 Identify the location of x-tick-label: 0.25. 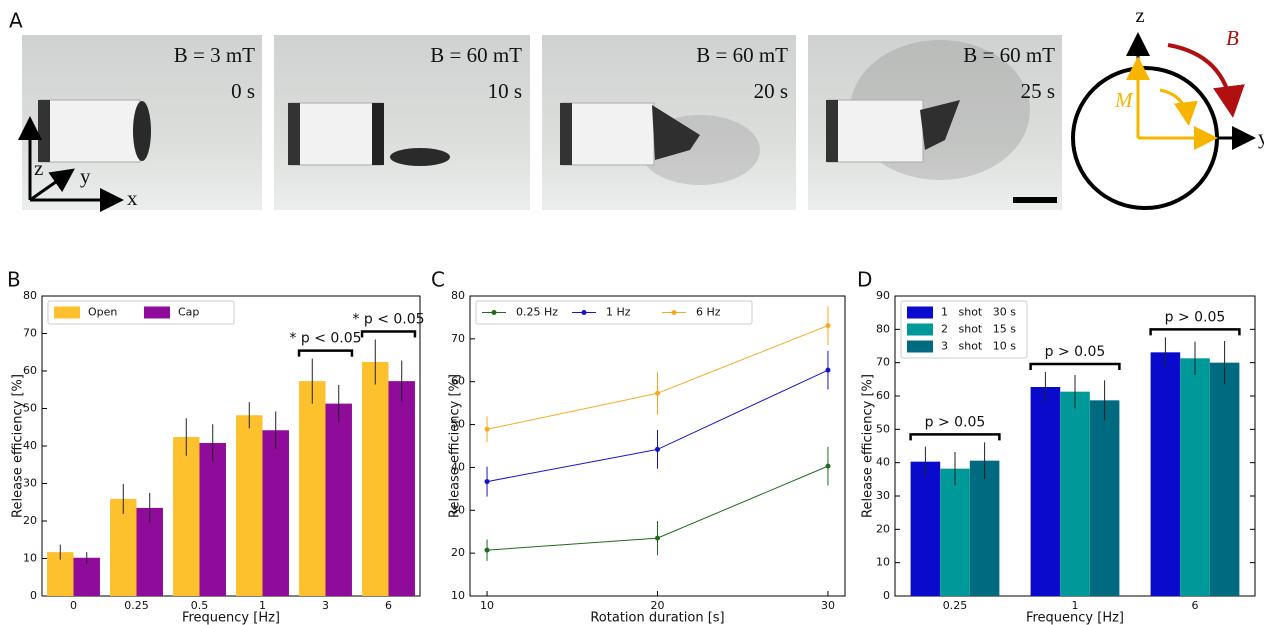
(136, 605).